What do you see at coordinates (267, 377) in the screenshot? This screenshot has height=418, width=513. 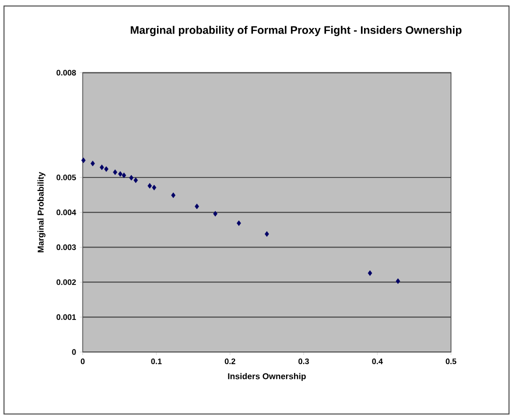 I see `x-axis-title: Insiders Ownership` at bounding box center [267, 377].